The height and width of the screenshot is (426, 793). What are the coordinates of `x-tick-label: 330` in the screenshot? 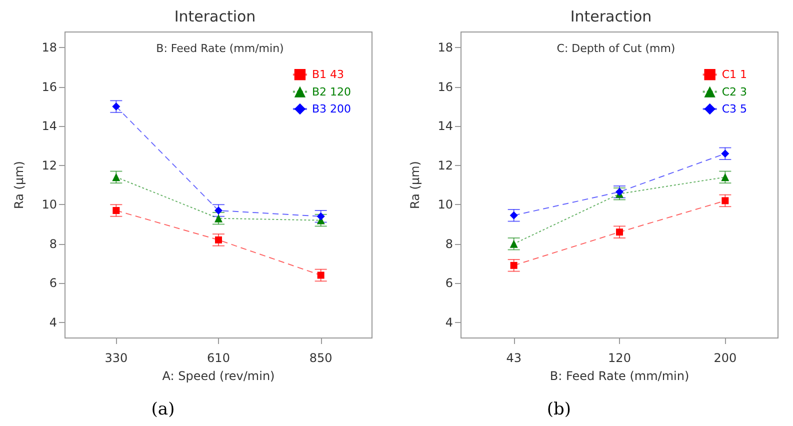 It's located at (116, 358).